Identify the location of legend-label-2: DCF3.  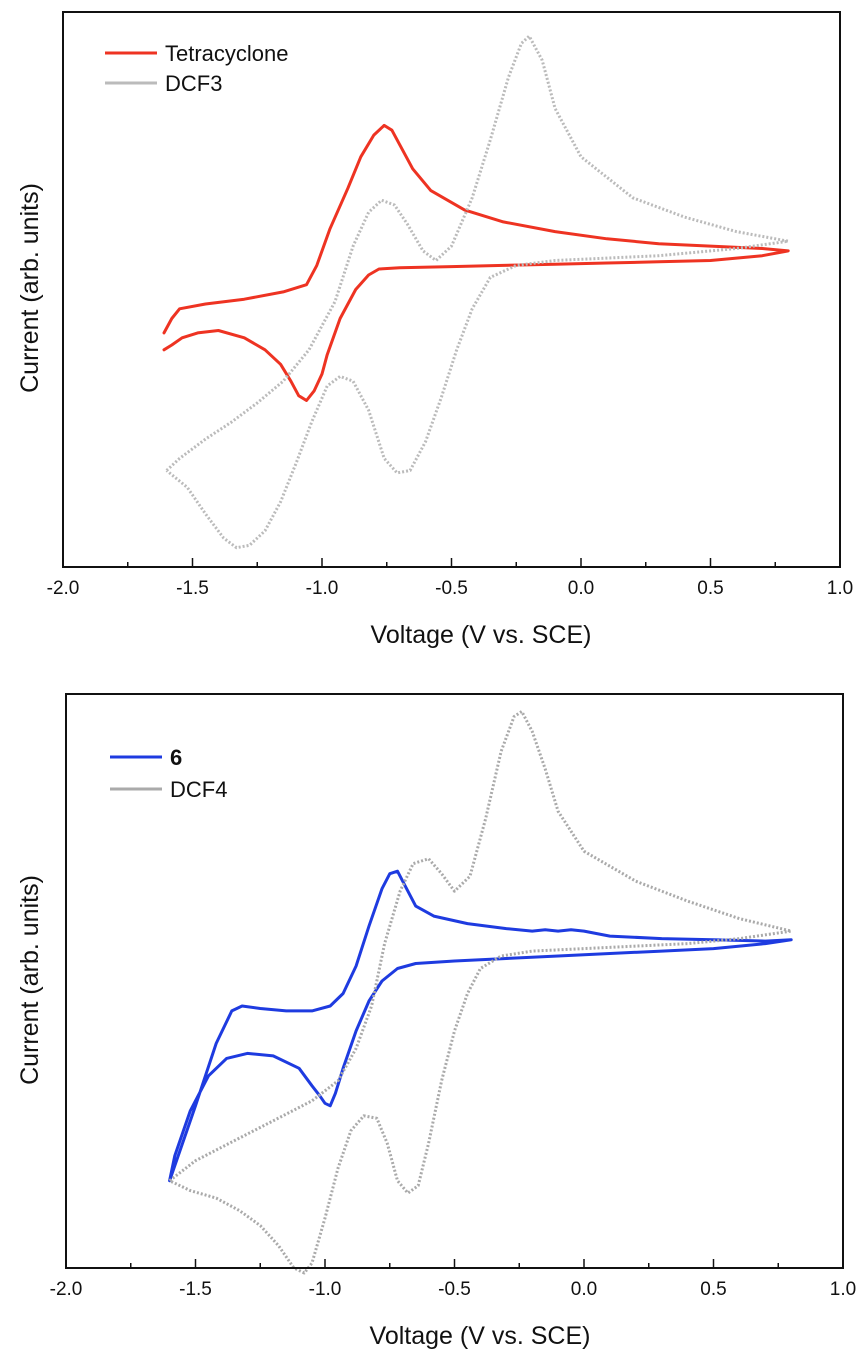
(193, 83).